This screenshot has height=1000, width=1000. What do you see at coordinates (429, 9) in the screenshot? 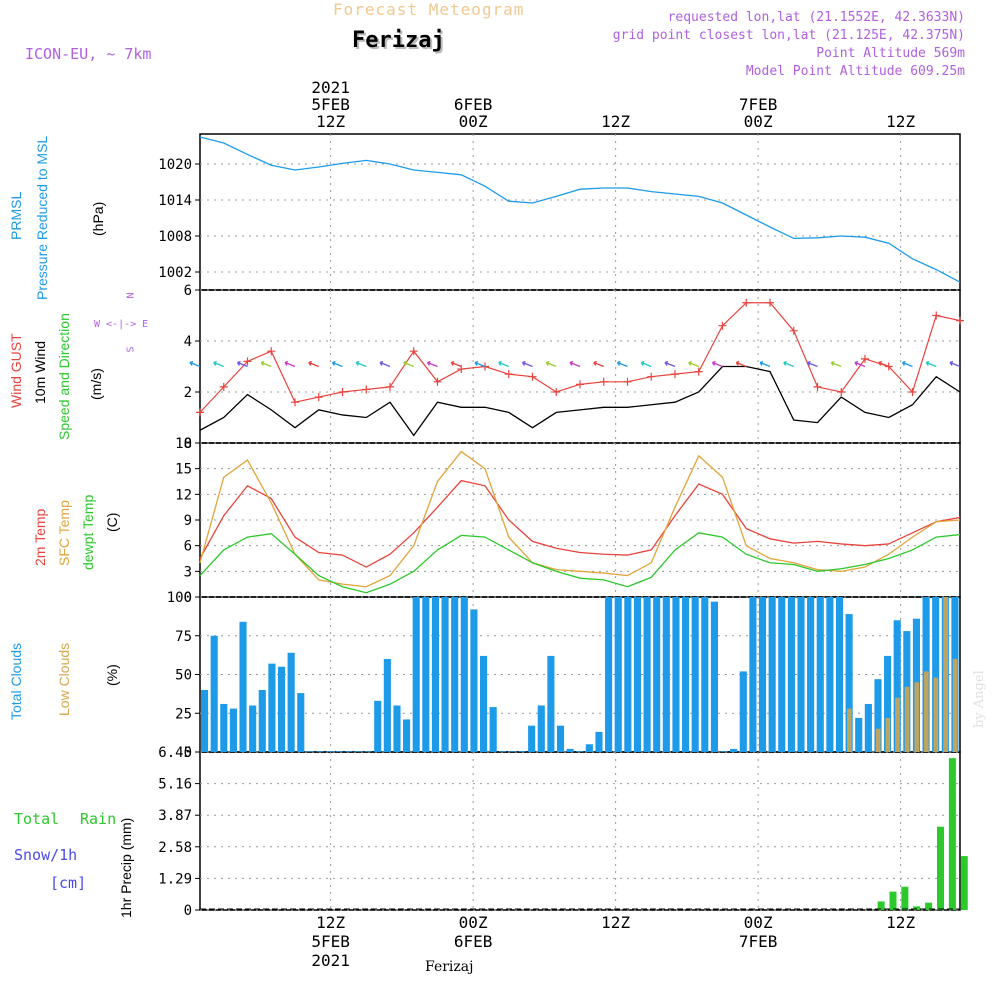
I see `chart-subtitle: Forecast Meteogram` at bounding box center [429, 9].